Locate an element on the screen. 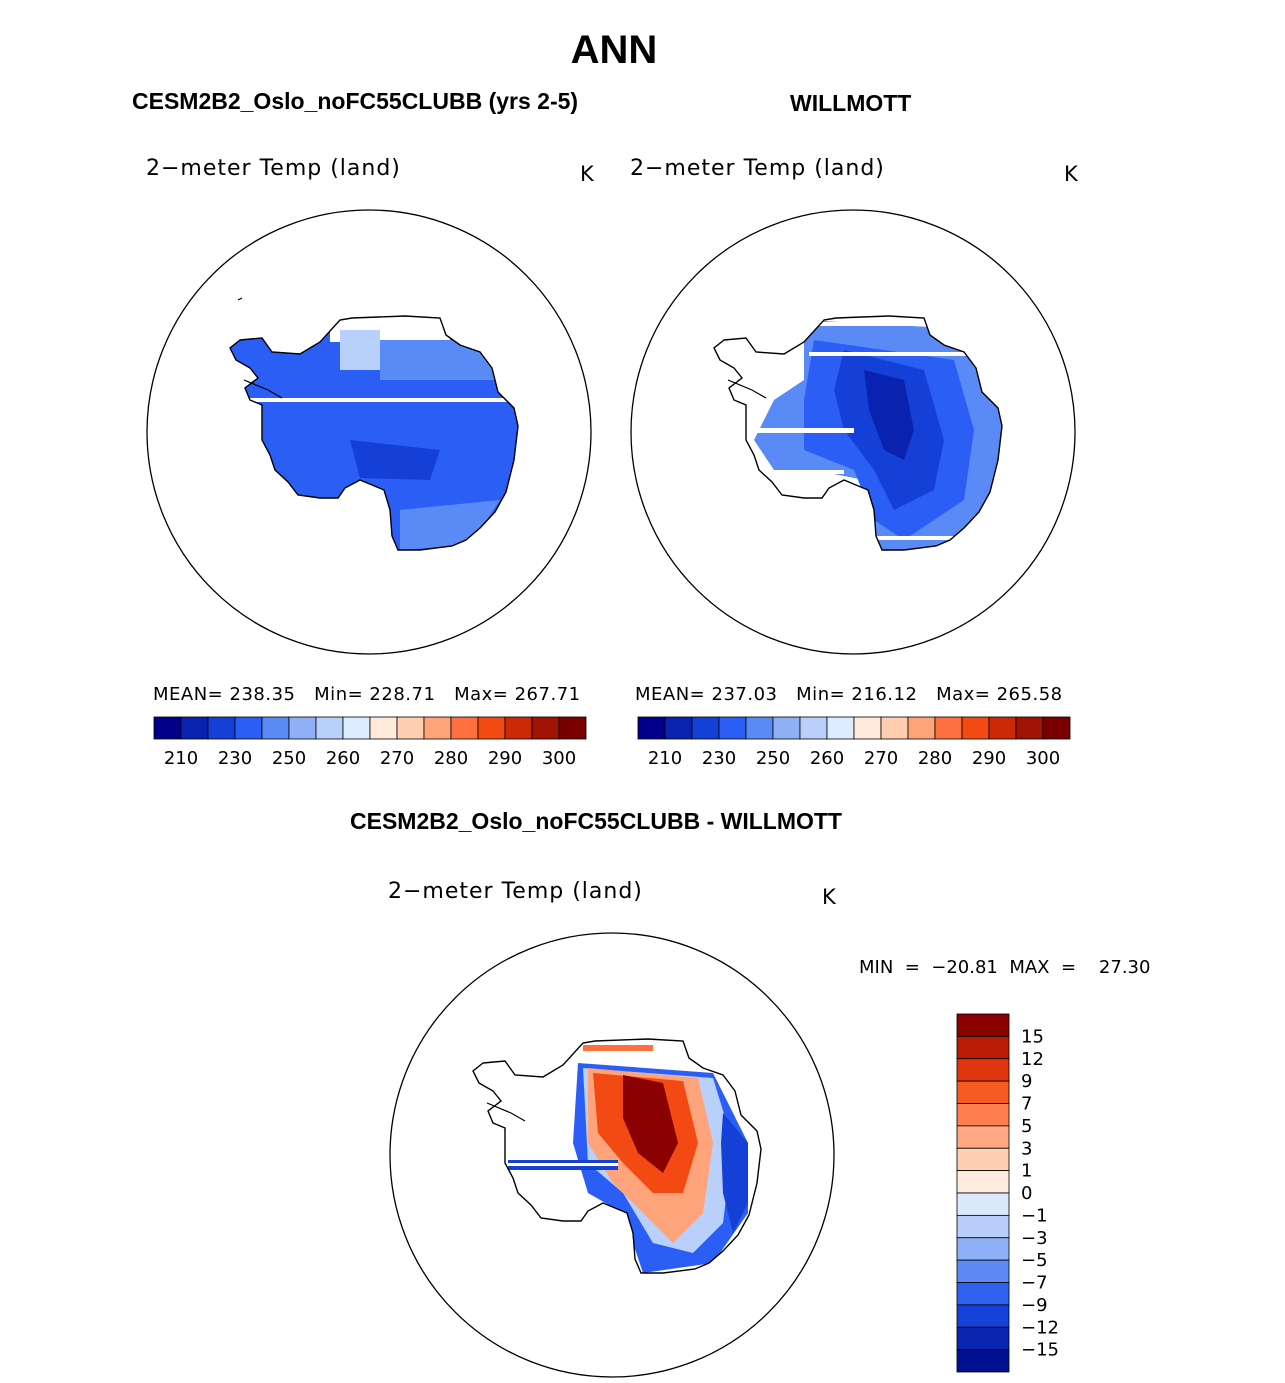  obs-map-boundary is located at coordinates (853, 432).